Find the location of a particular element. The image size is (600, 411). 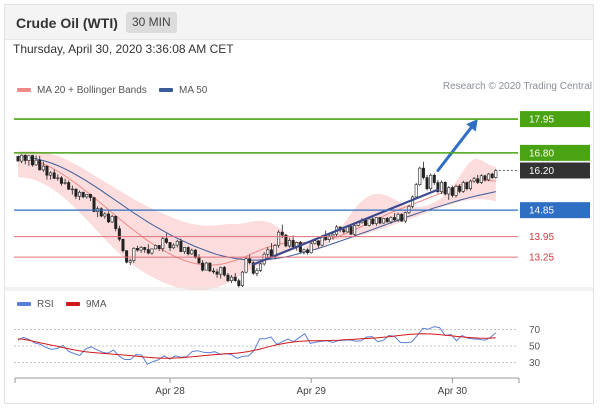

resistance-1-label: 16.80 is located at coordinates (541, 153).